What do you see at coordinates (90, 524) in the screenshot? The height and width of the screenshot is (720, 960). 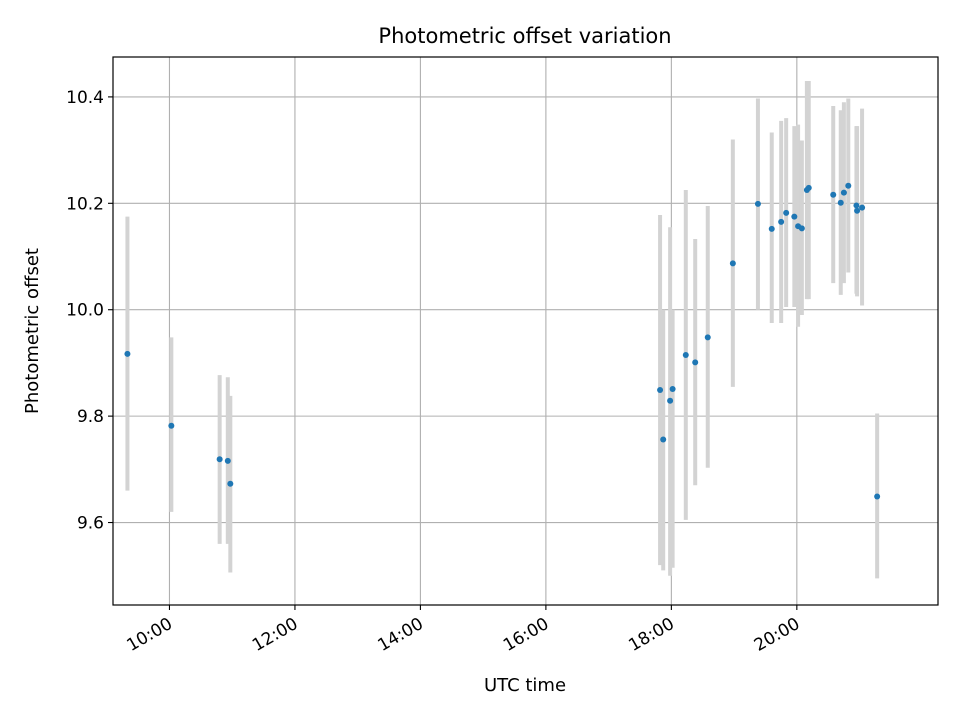 I see `y-tick-label: 9.6` at bounding box center [90, 524].